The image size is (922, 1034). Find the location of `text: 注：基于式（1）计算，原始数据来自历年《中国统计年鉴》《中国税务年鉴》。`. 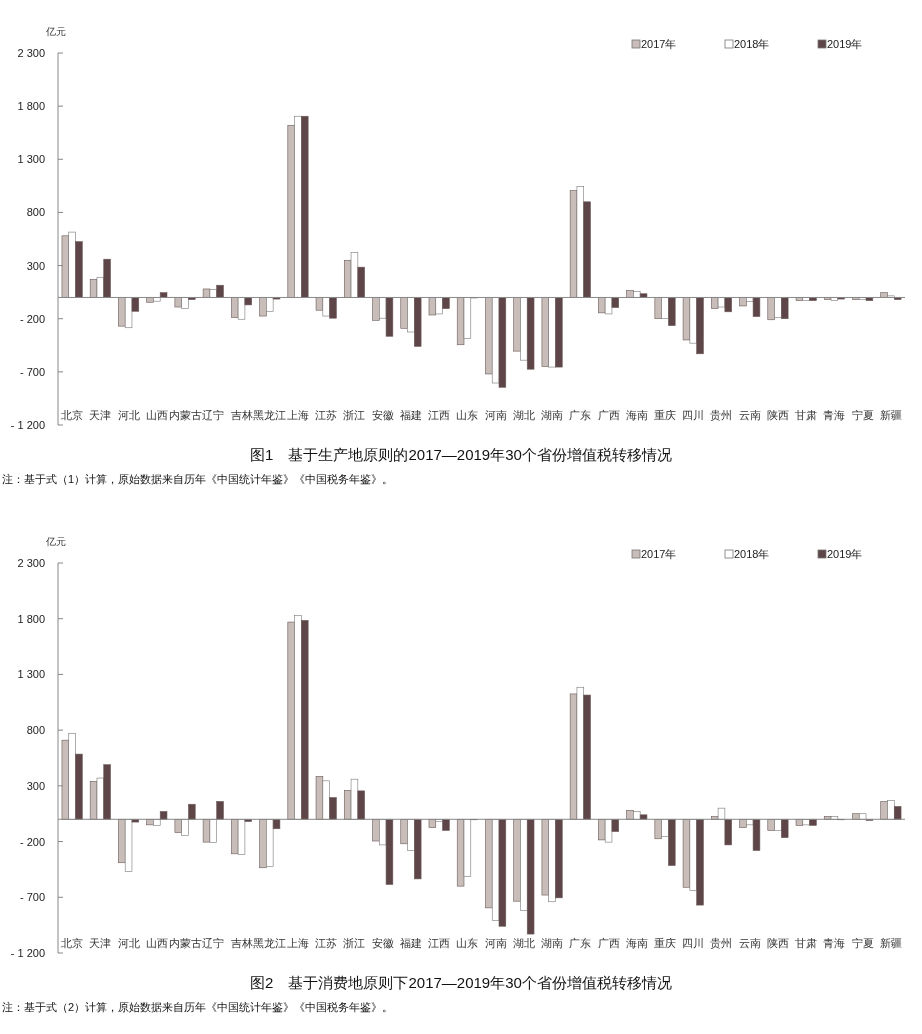

text: 注：基于式（1）计算，原始数据来自历年《中国统计年鉴》《中国税务年鉴》。 is located at coordinates (198, 479).